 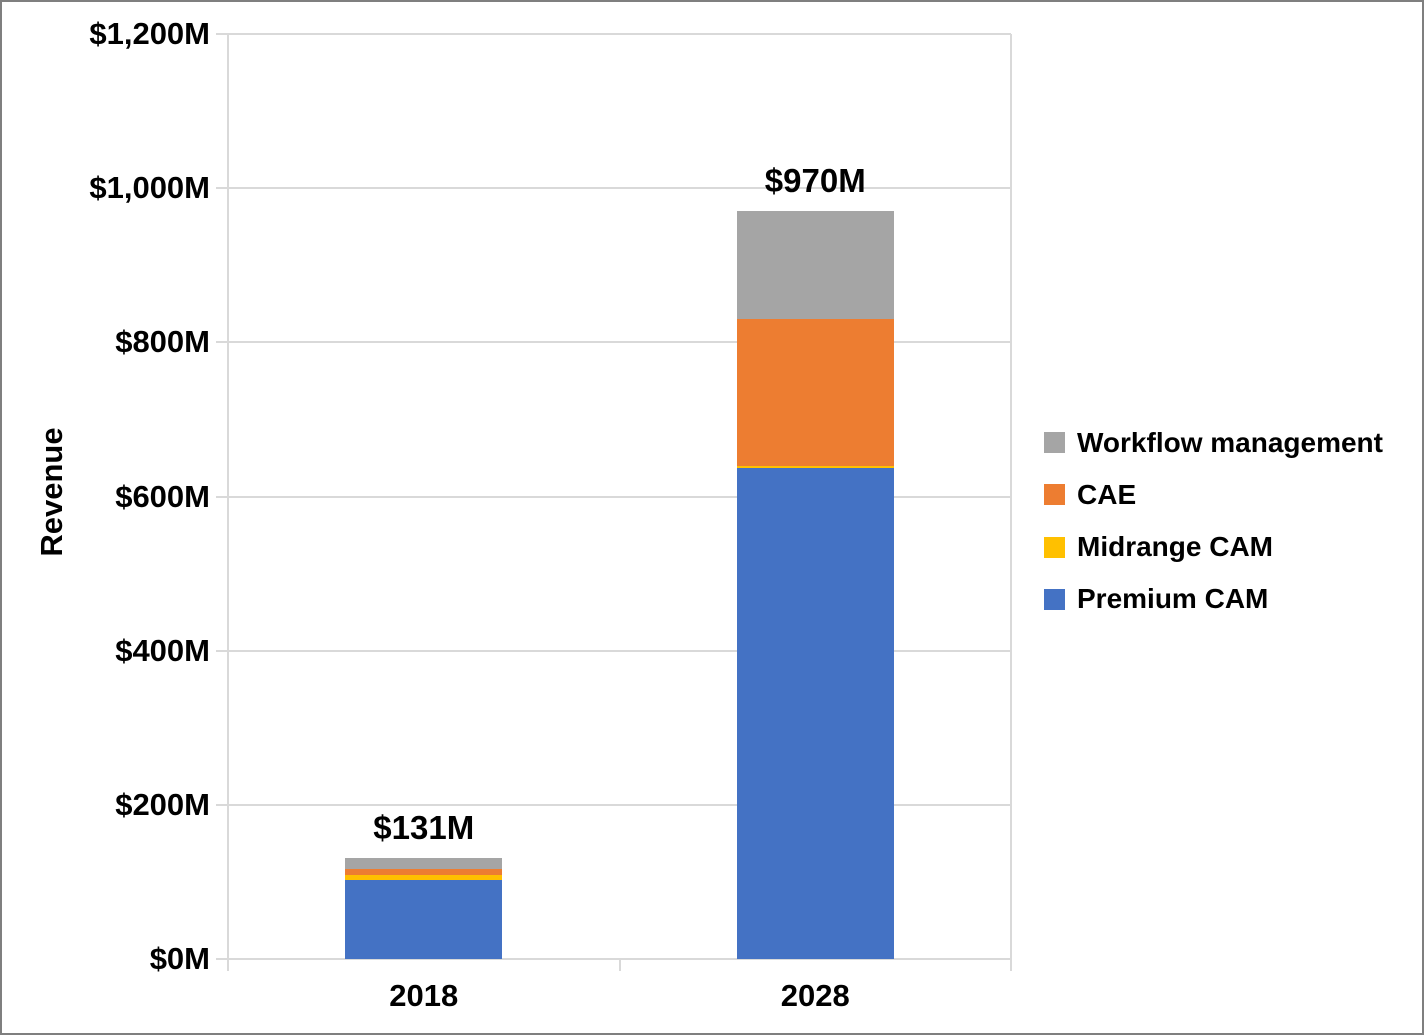 What do you see at coordinates (162, 650) in the screenshot?
I see `y-tick-label: $400M` at bounding box center [162, 650].